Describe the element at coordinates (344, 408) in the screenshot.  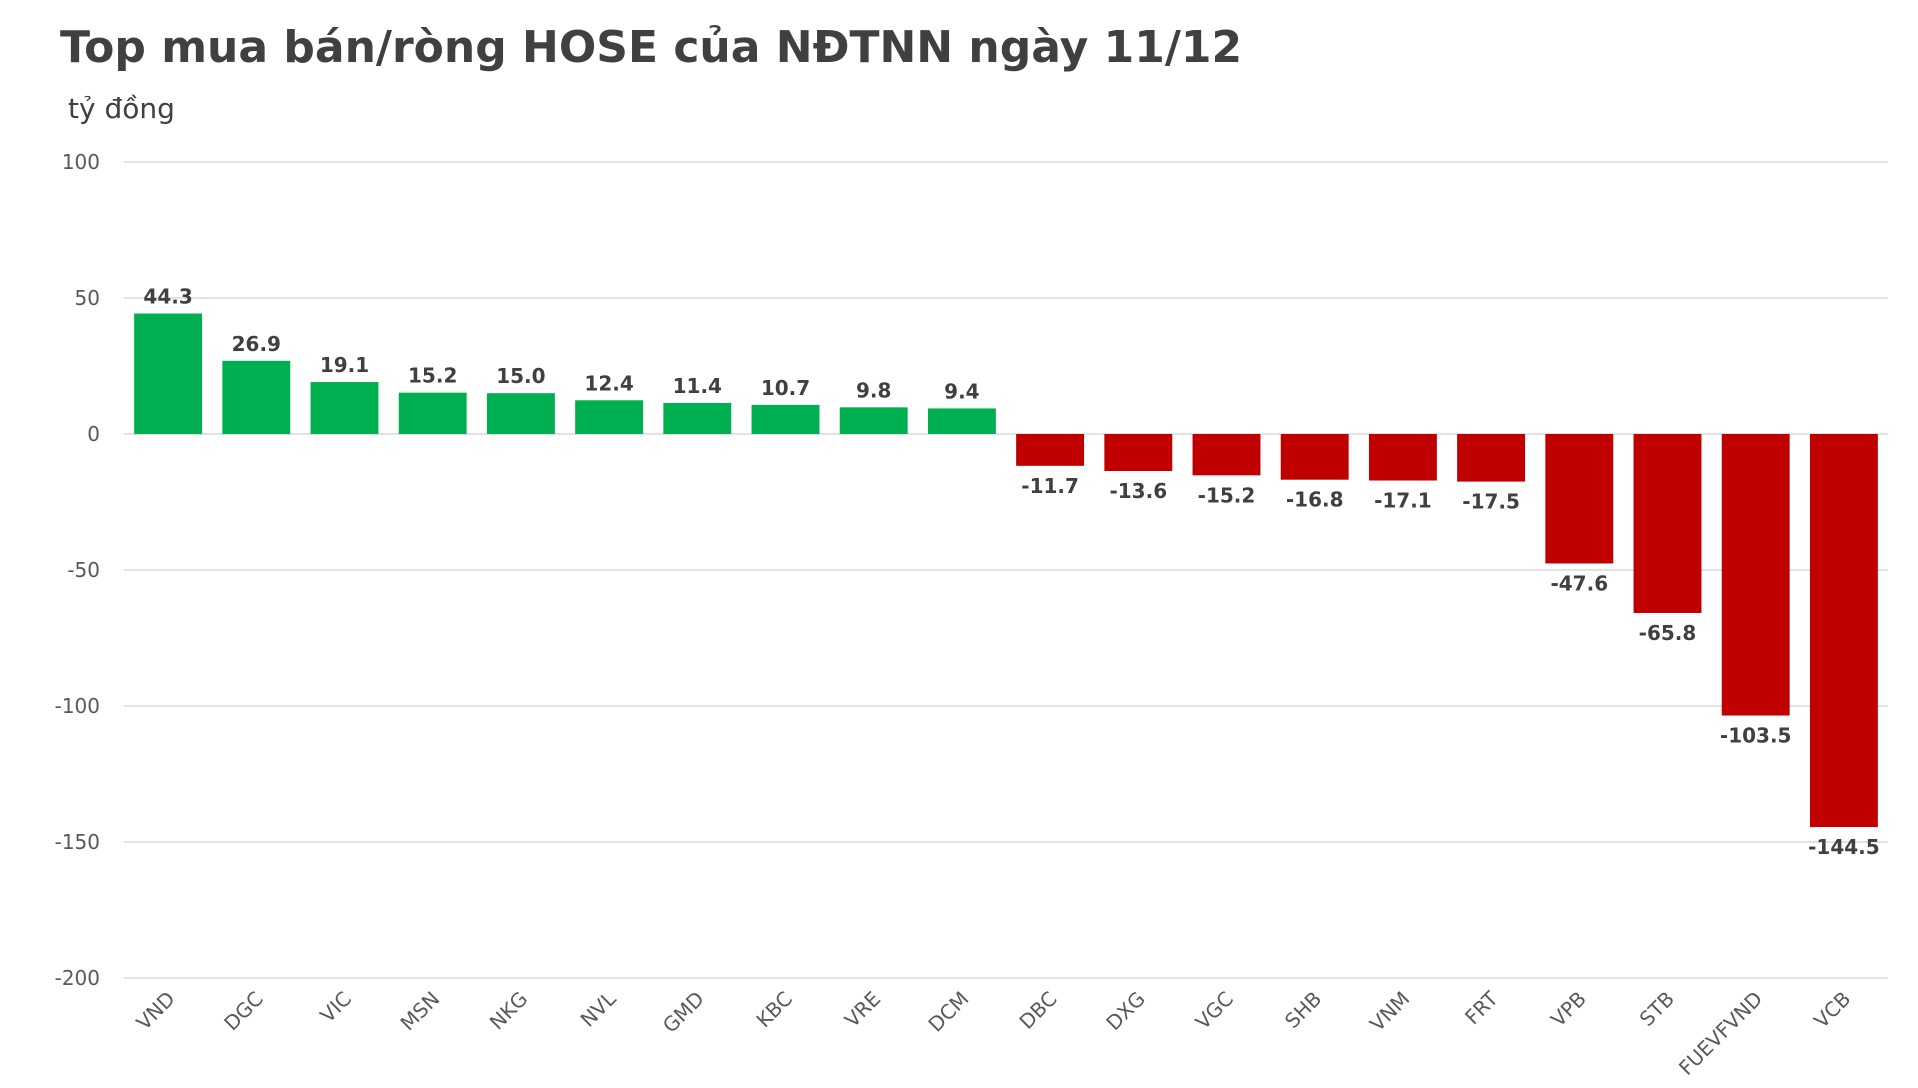
I see `bar-vic` at that location.